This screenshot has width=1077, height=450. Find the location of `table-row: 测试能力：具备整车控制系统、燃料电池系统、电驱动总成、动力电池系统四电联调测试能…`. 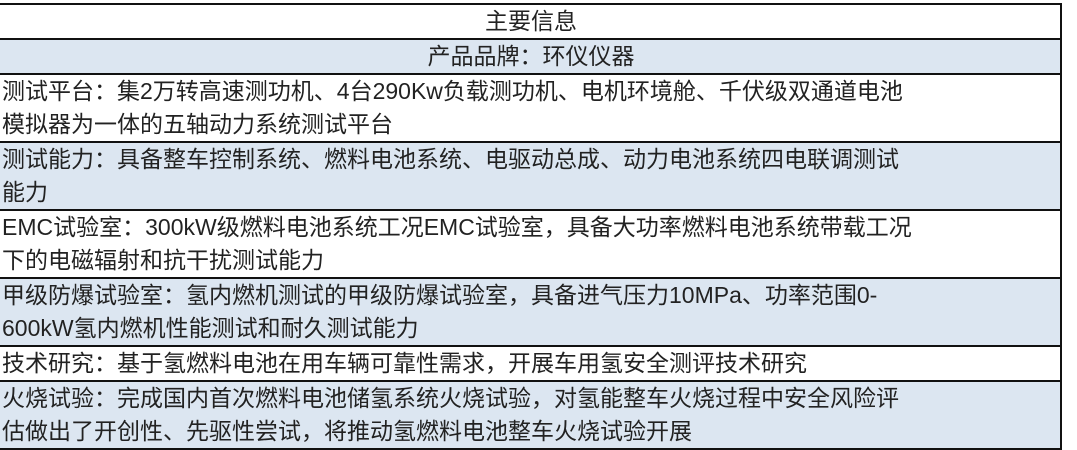

table-row: 测试能力：具备整车控制系统、燃料电池系统、电驱动总成、动力电池系统四电联调测试能… is located at coordinates (530, 177).